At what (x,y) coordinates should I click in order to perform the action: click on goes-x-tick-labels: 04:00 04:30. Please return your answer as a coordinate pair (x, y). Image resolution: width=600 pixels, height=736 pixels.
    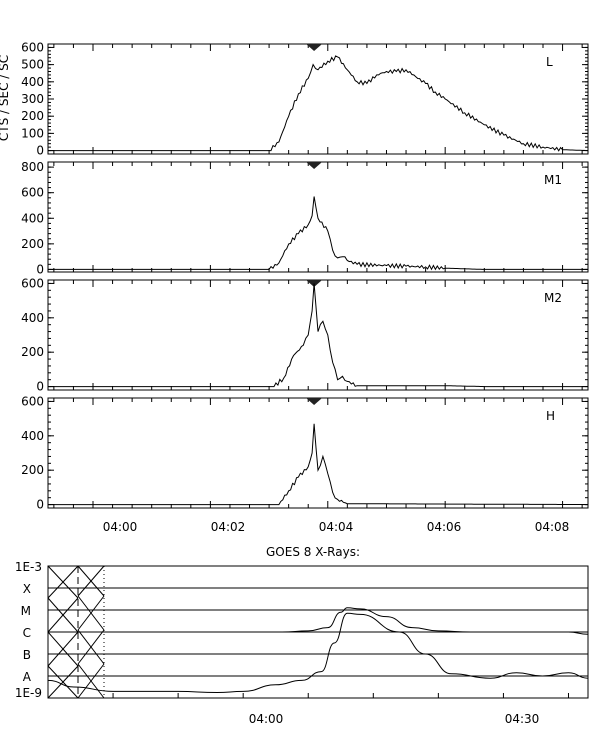
    Looking at the image, I should click on (394, 719).